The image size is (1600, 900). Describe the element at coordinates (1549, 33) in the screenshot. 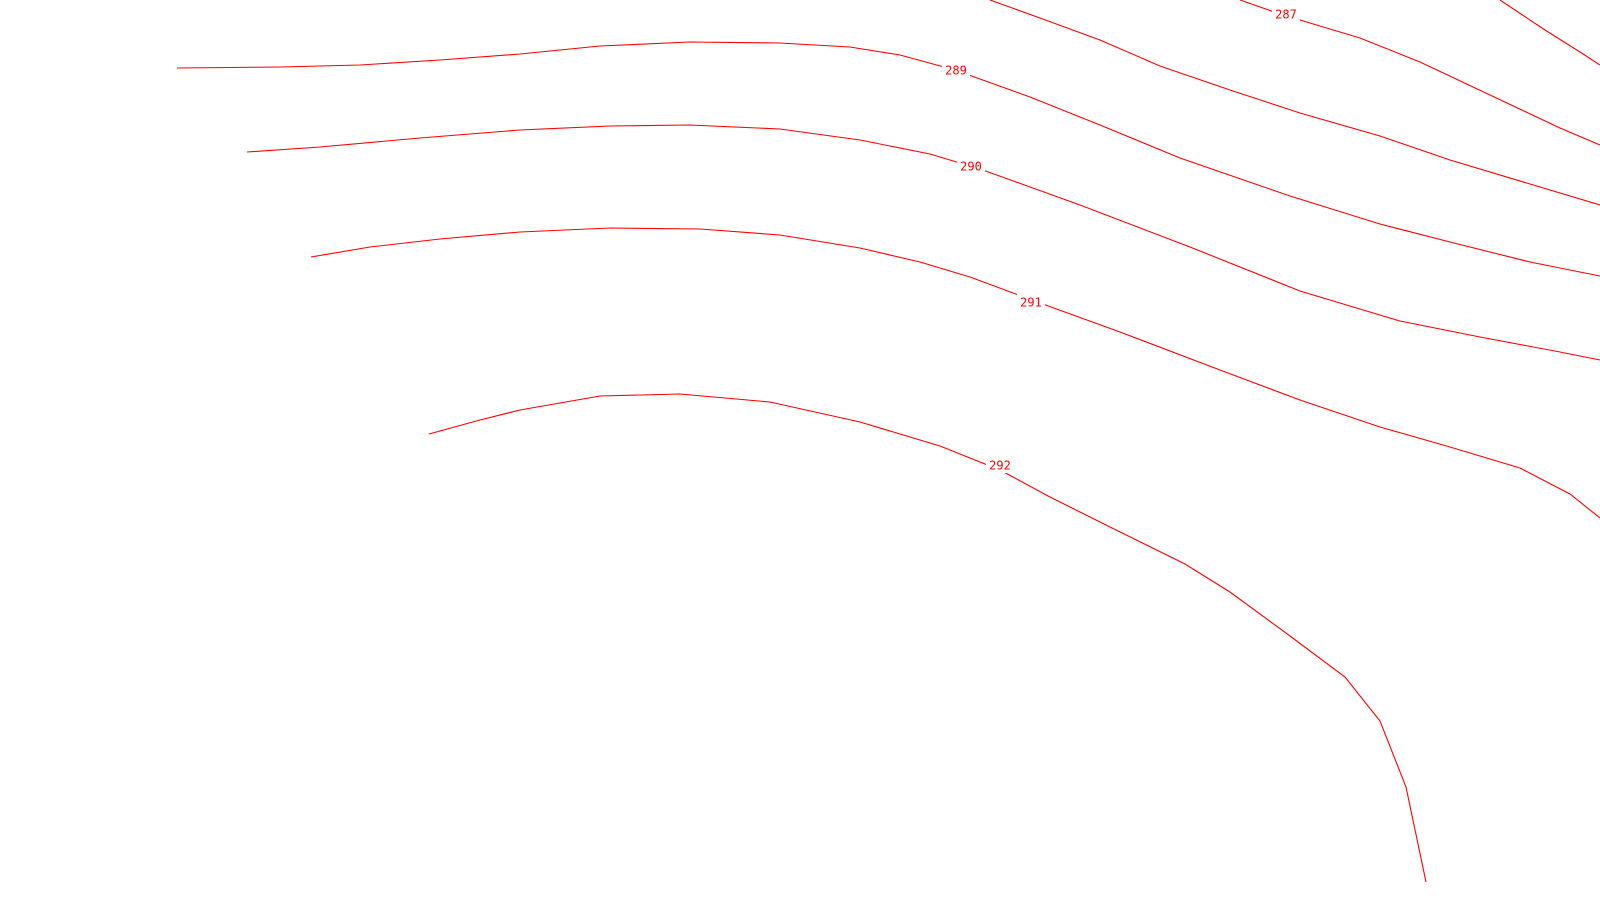

I see `contour-line-top-corner` at that location.